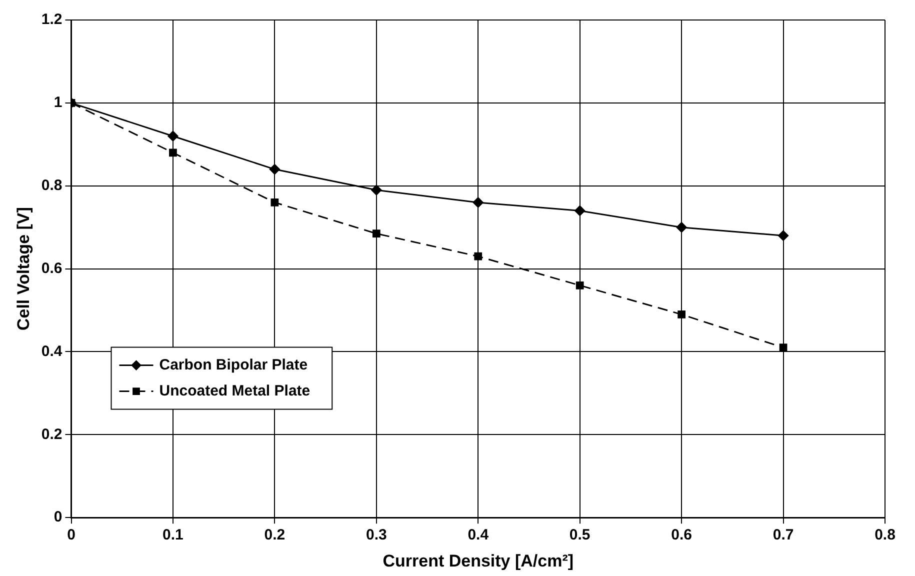 This screenshot has width=915, height=576. I want to click on x-tick-label: 0.2, so click(275, 535).